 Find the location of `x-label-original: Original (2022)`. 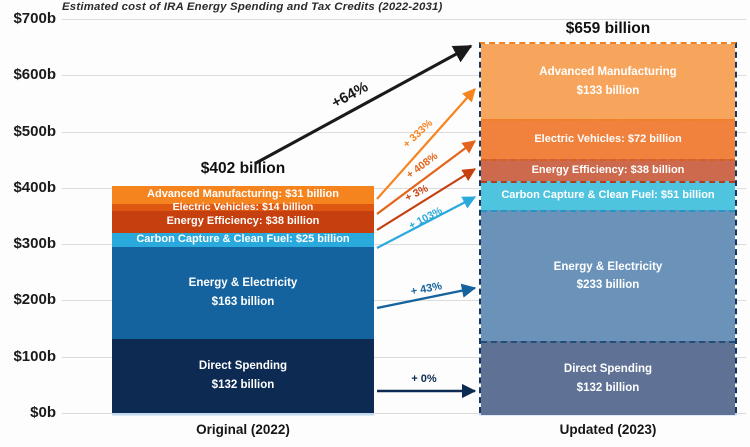

x-label-original: Original (2022) is located at coordinates (243, 429).